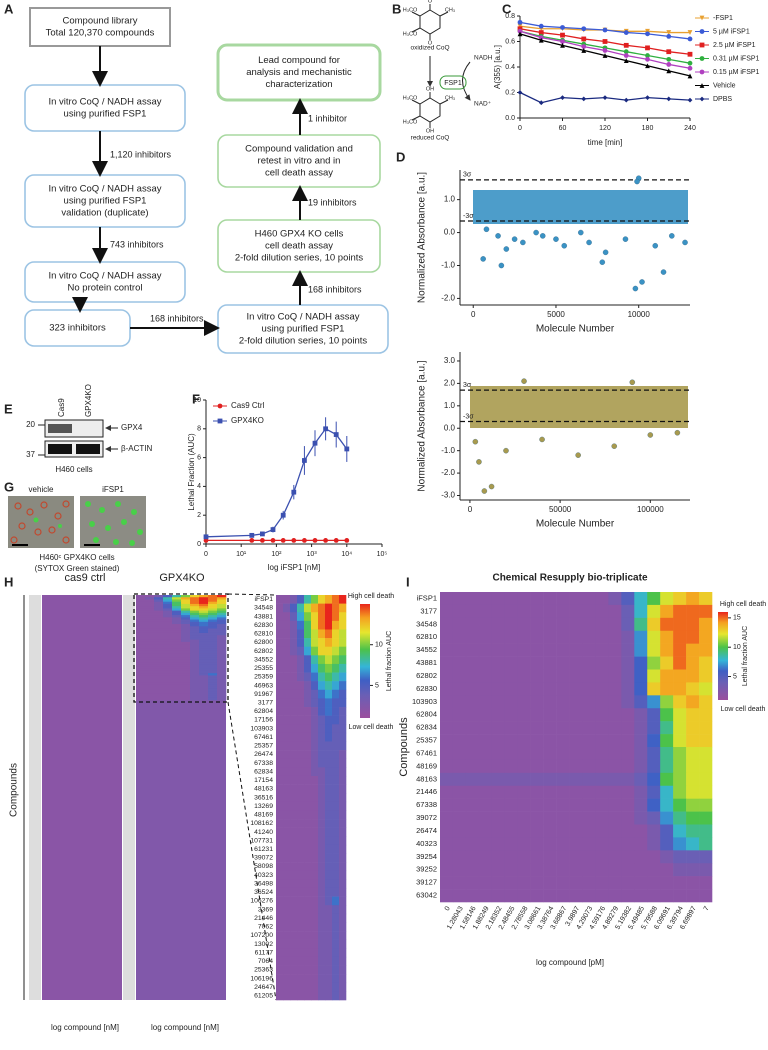  What do you see at coordinates (100, 21) in the screenshot?
I see `flow-box-text: Compound library` at bounding box center [100, 21].